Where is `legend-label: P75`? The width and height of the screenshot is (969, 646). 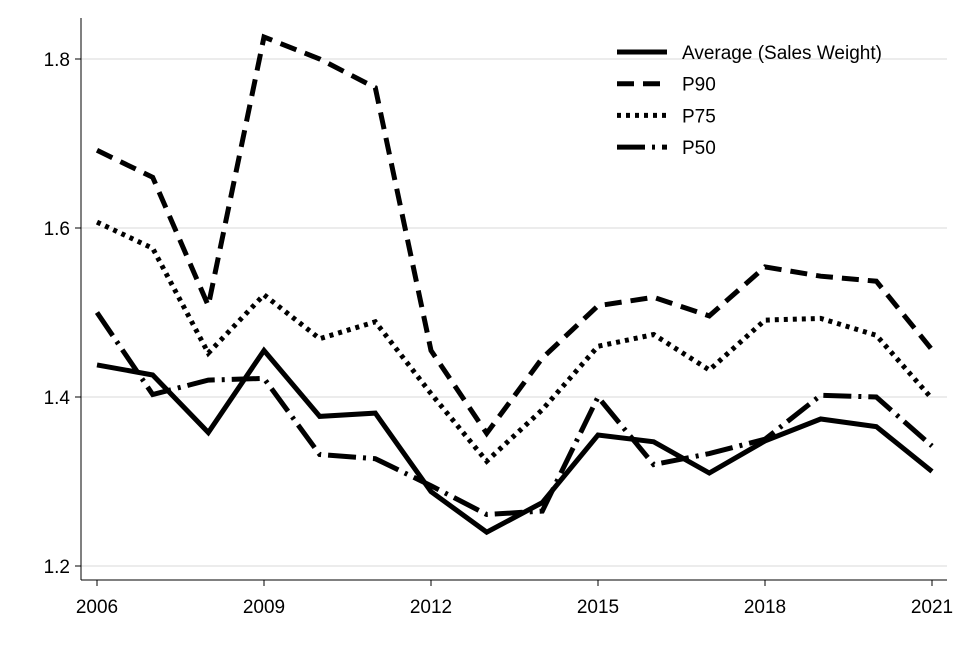
legend-label: P75 is located at coordinates (699, 116).